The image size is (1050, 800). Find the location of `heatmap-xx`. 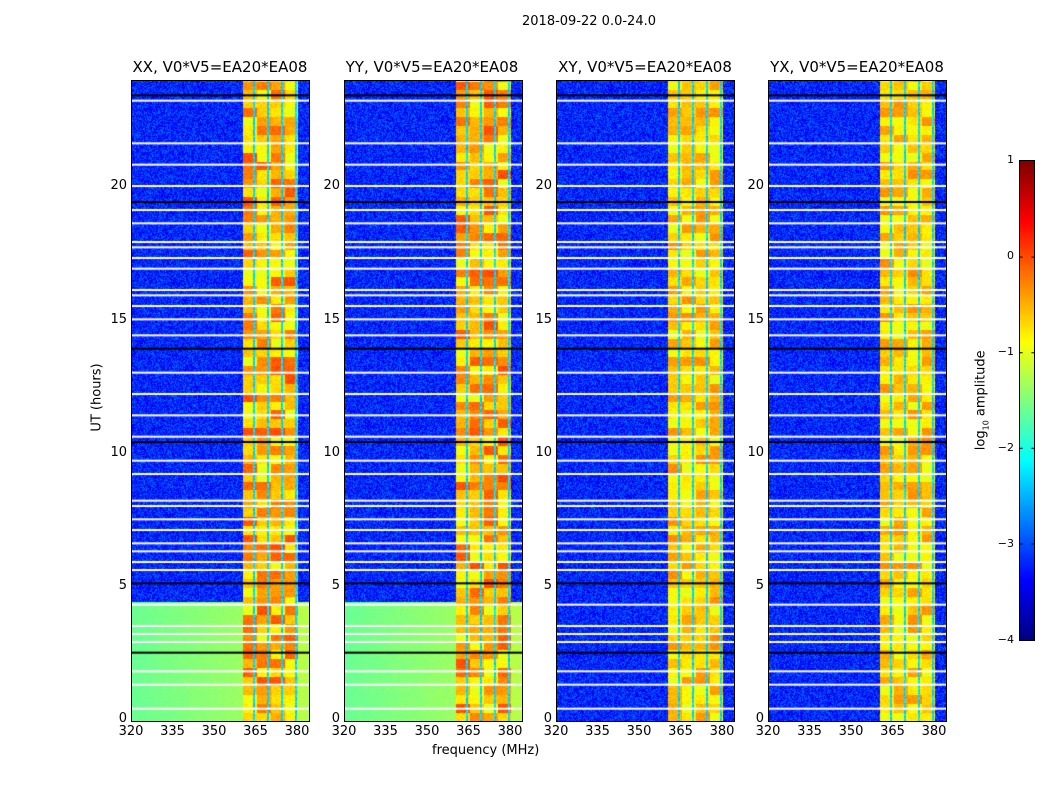

heatmap-xx is located at coordinates (220, 401).